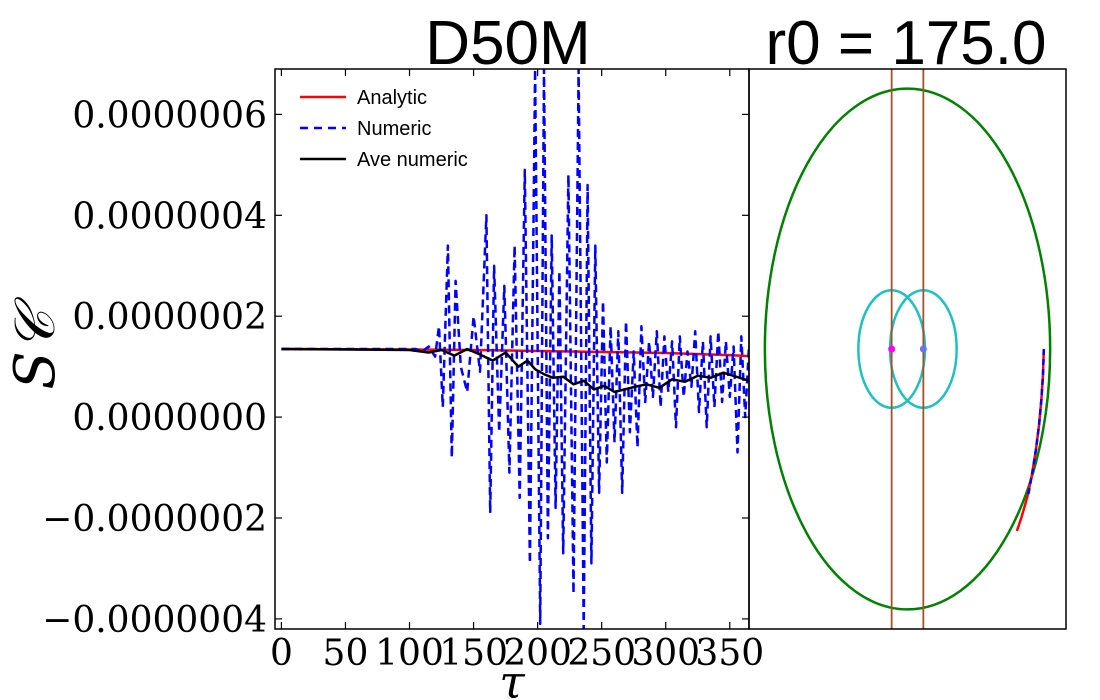  What do you see at coordinates (169, 216) in the screenshot?
I see `y-tick-label: 0.0000004` at bounding box center [169, 216].